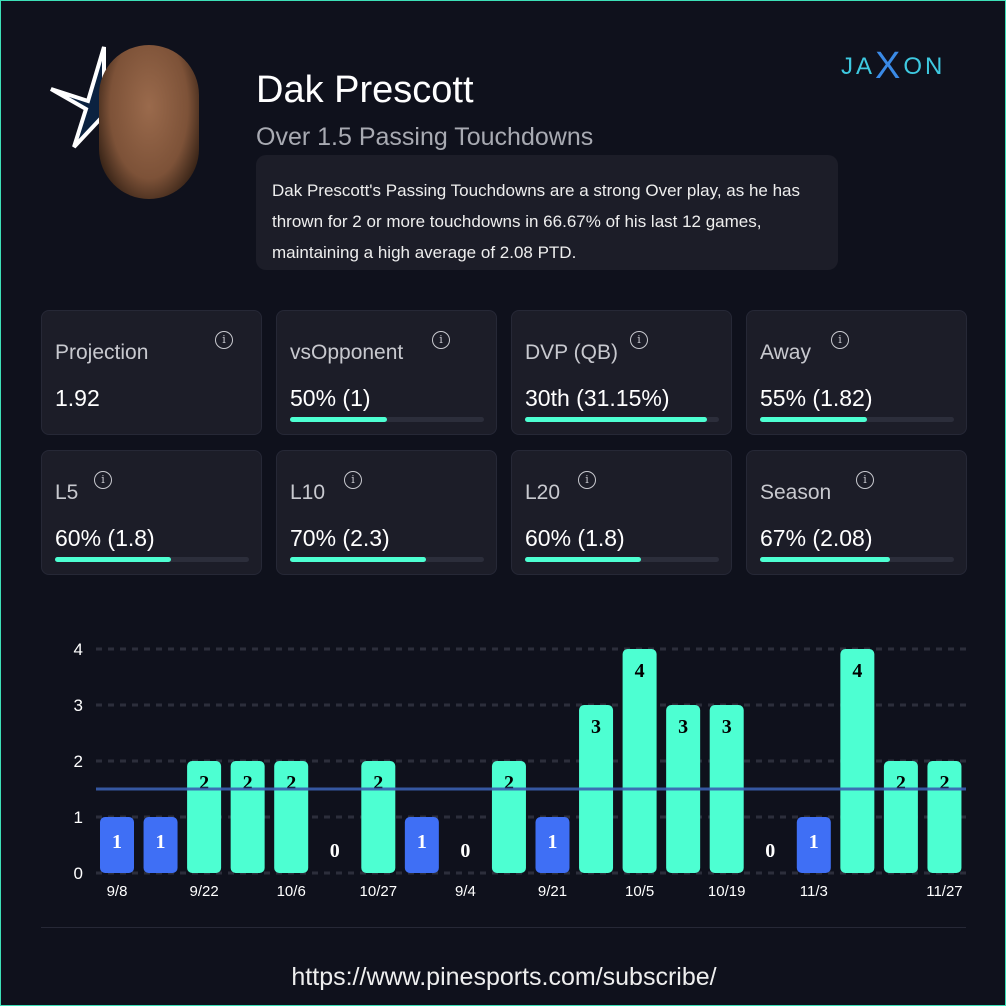 The height and width of the screenshot is (1006, 1006). Describe the element at coordinates (379, 891) in the screenshot. I see `x-tick-label: 10/27` at that location.